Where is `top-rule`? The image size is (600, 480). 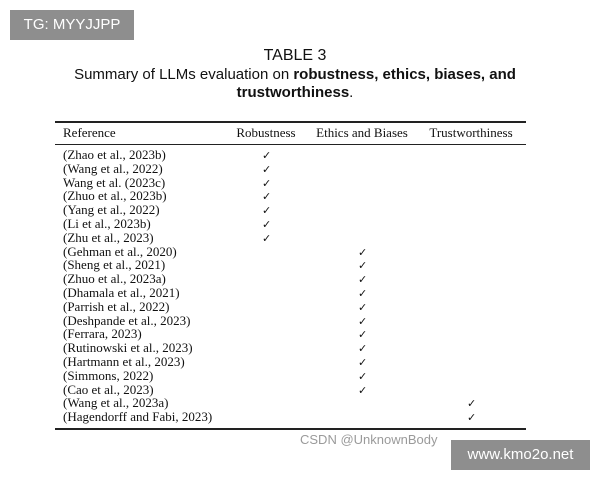
top-rule is located at coordinates (290, 122).